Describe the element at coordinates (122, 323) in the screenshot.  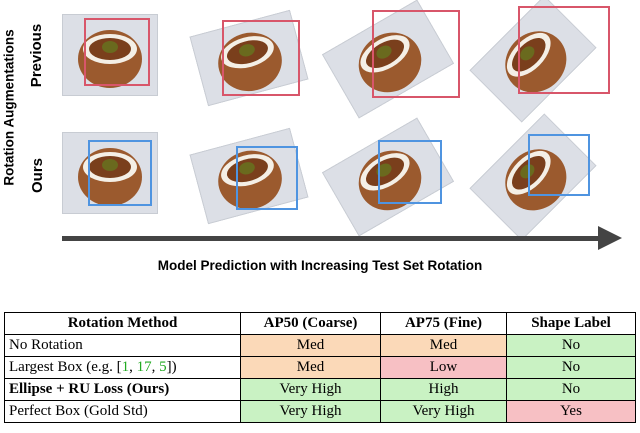
I see `header-rotation-method: Rotation Method` at that location.